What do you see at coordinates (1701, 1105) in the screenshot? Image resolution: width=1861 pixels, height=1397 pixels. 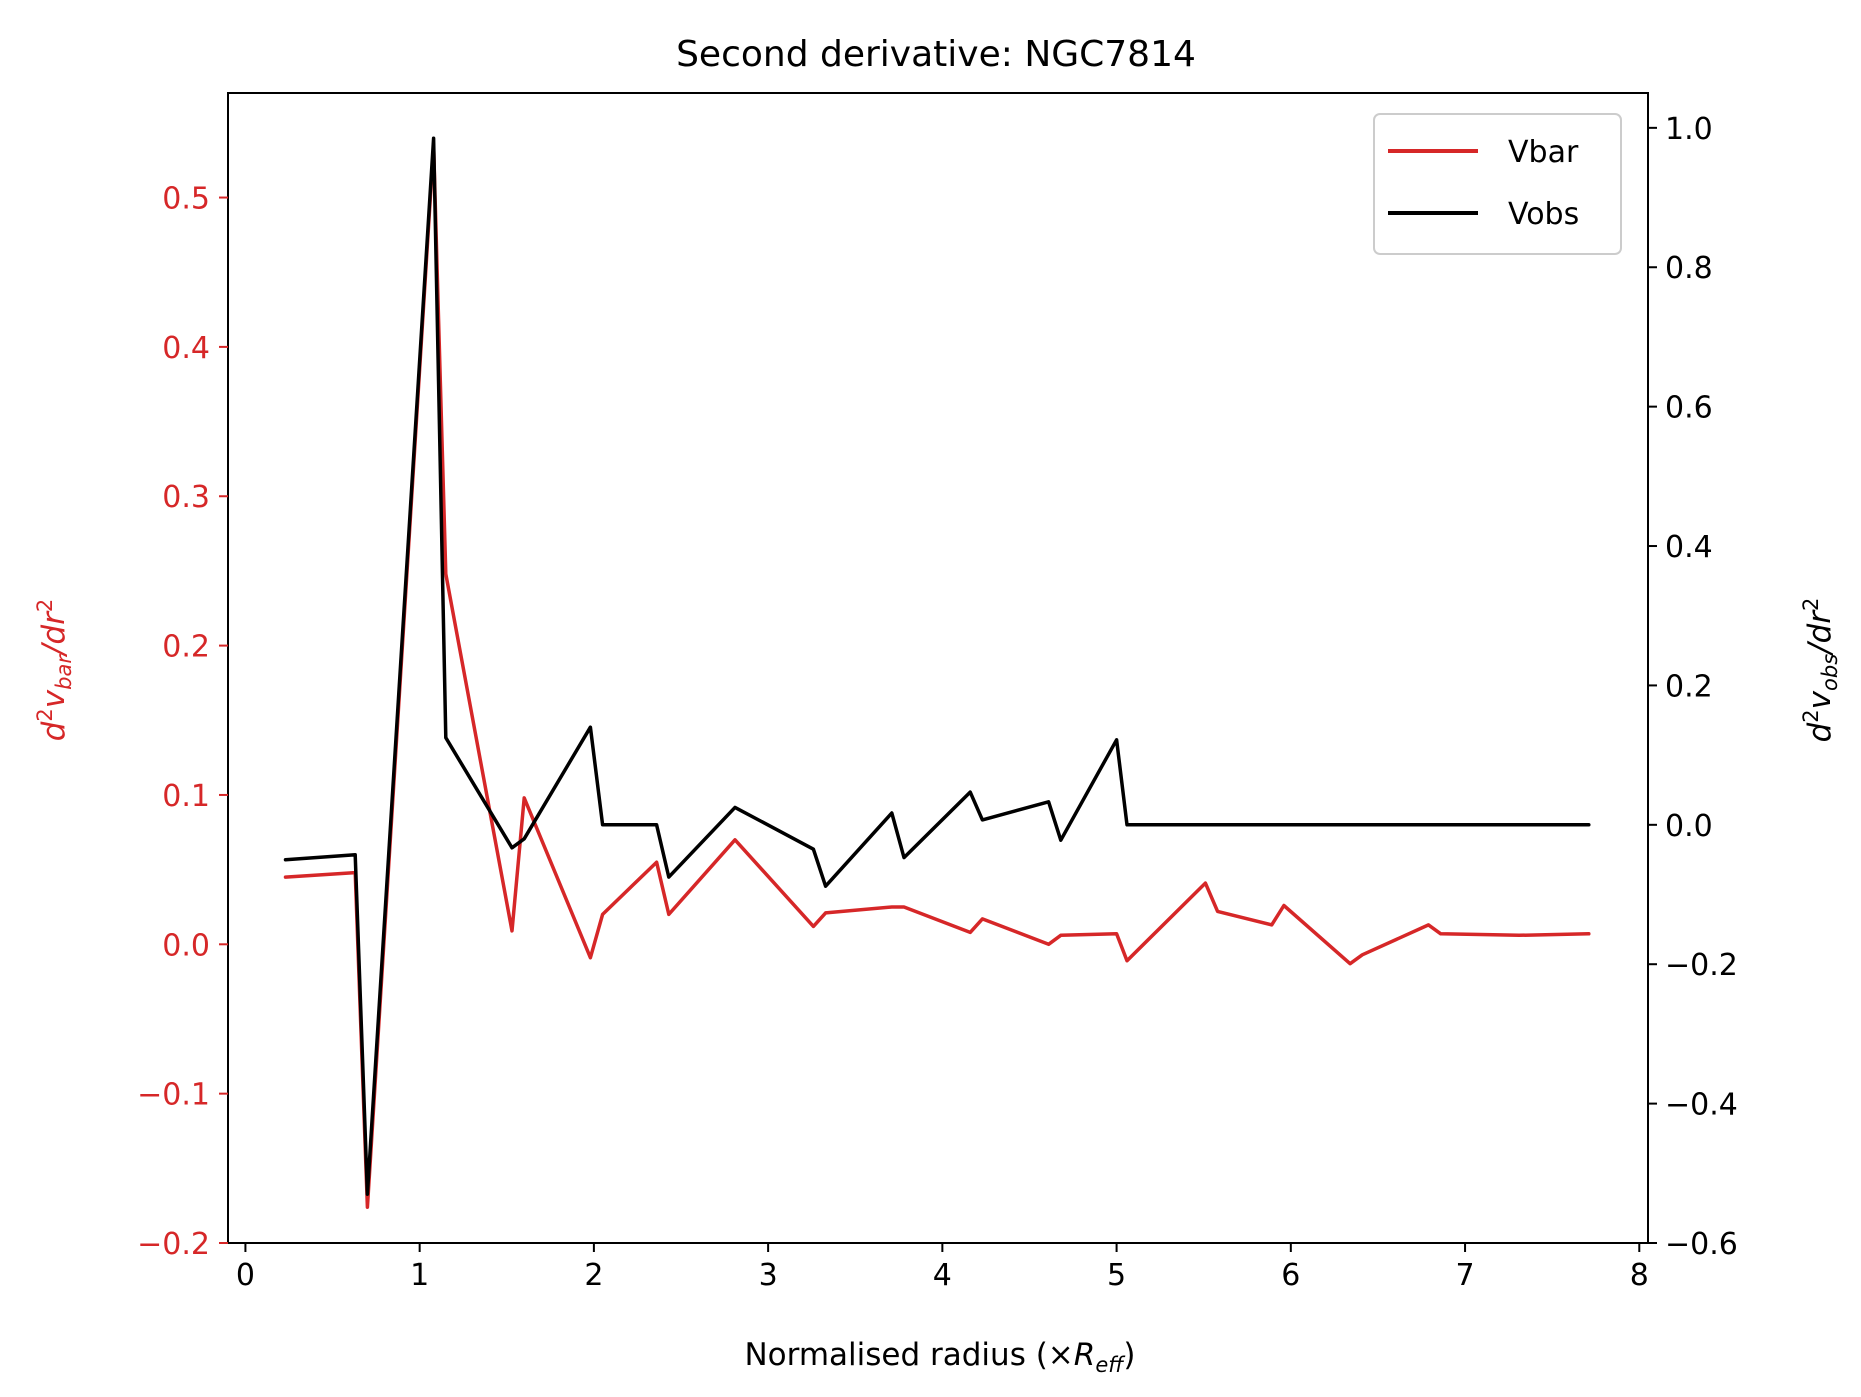 I see `y-right-tick-label: −0.4` at bounding box center [1701, 1105].